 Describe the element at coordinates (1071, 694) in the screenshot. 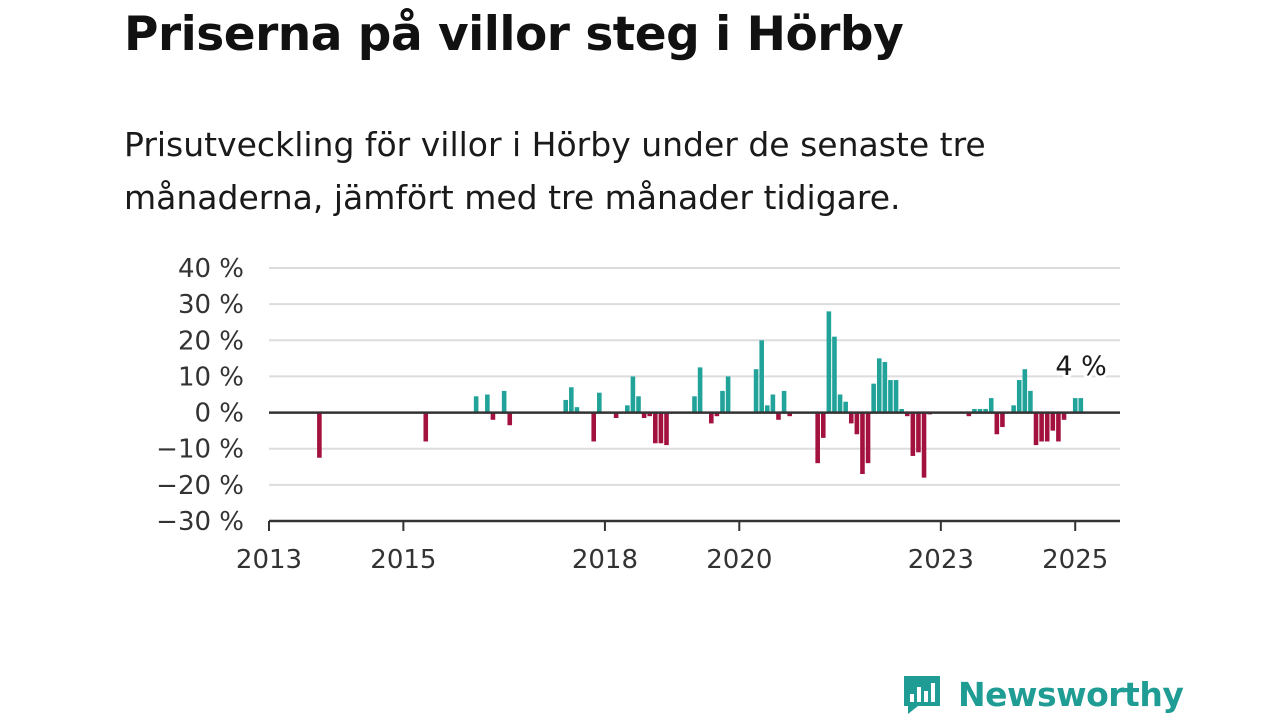

I see `brand-name: Newsworthy` at that location.